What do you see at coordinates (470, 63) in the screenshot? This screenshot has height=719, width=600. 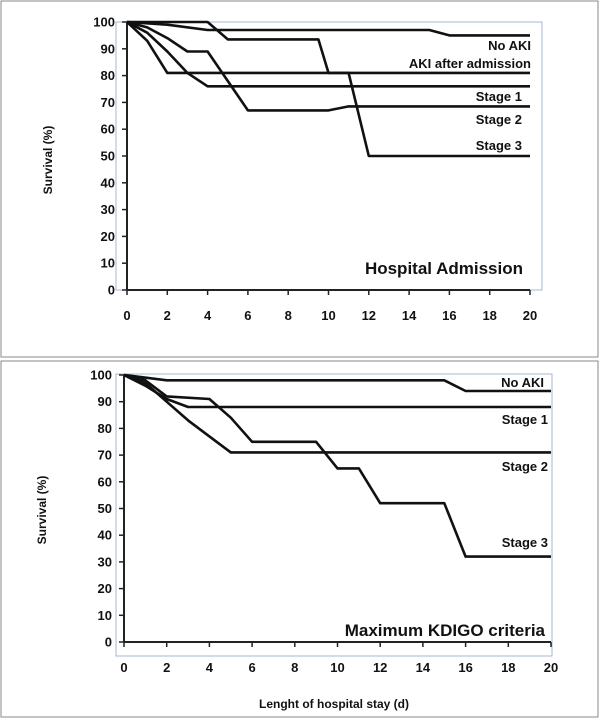 I see `series-label-aki-after-admission: AKI after admission` at bounding box center [470, 63].